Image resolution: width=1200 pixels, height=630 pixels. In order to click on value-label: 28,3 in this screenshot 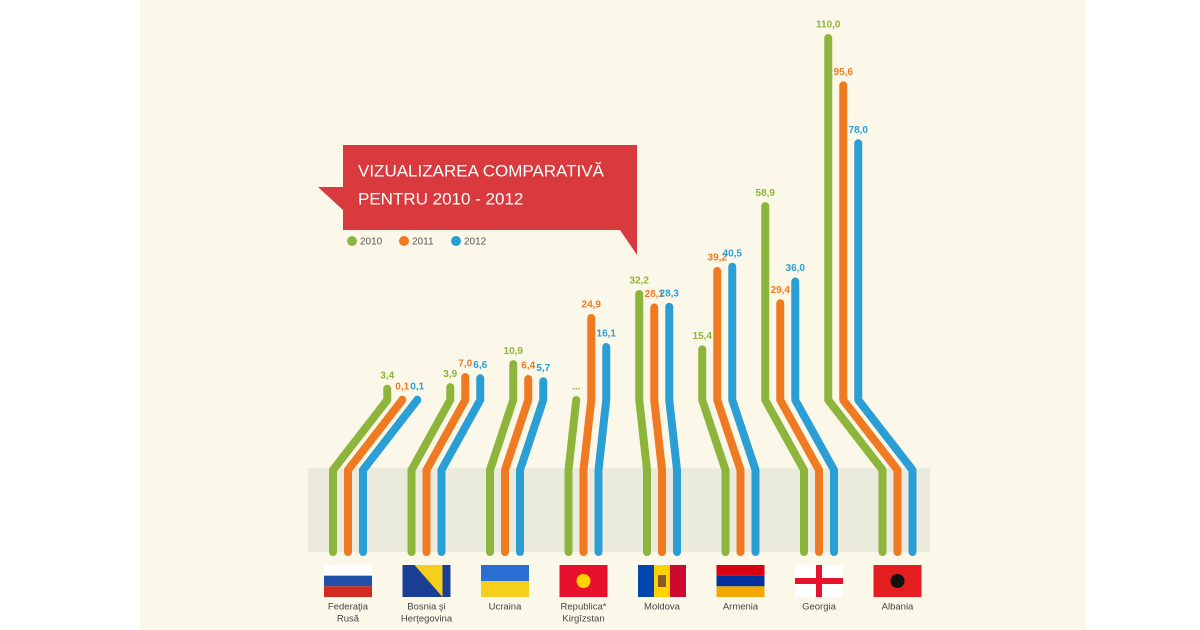, I will do `click(670, 294)`.